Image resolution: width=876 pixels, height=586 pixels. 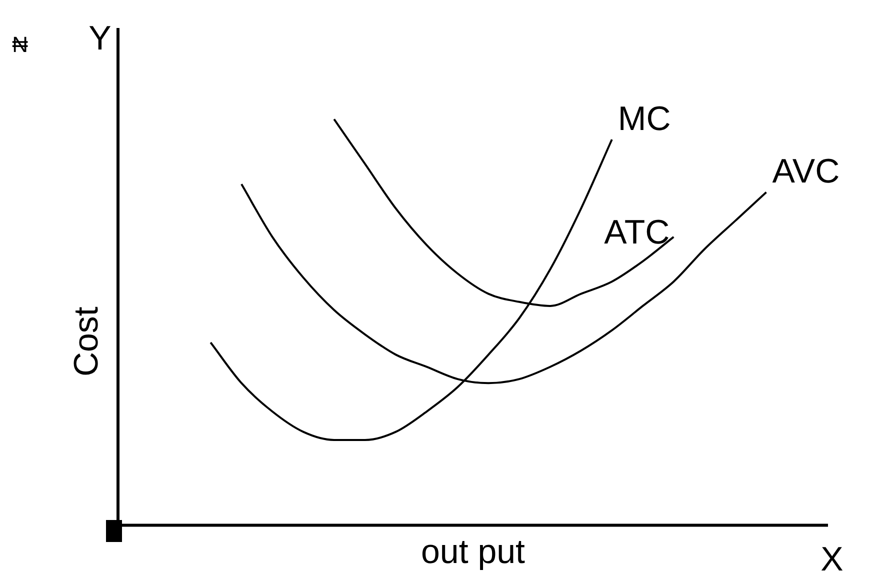 I want to click on x-axis-title: out put, so click(x=473, y=551).